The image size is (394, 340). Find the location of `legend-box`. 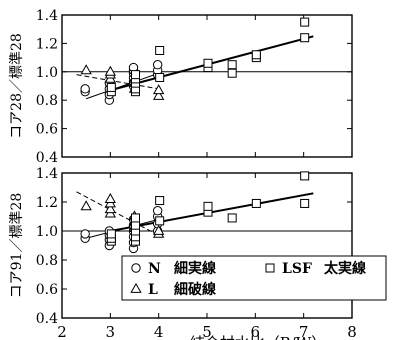

legend-box is located at coordinates (254, 278).